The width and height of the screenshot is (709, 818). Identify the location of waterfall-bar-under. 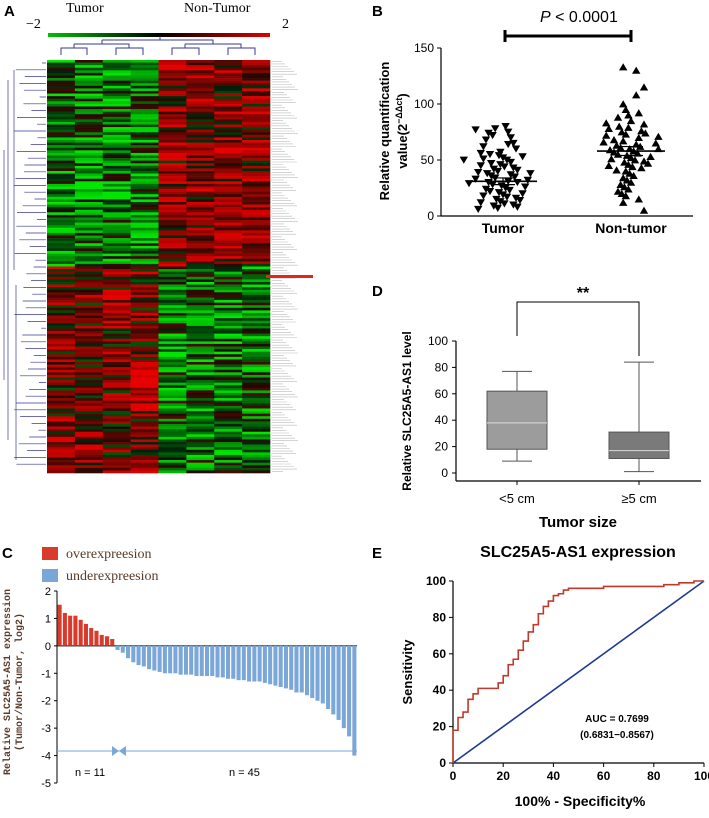
(254, 663).